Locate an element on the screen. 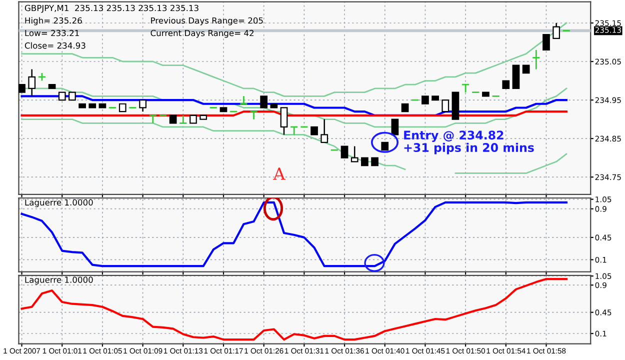 This screenshot has width=625, height=360. annotation: Close= 234.93 is located at coordinates (55, 45).